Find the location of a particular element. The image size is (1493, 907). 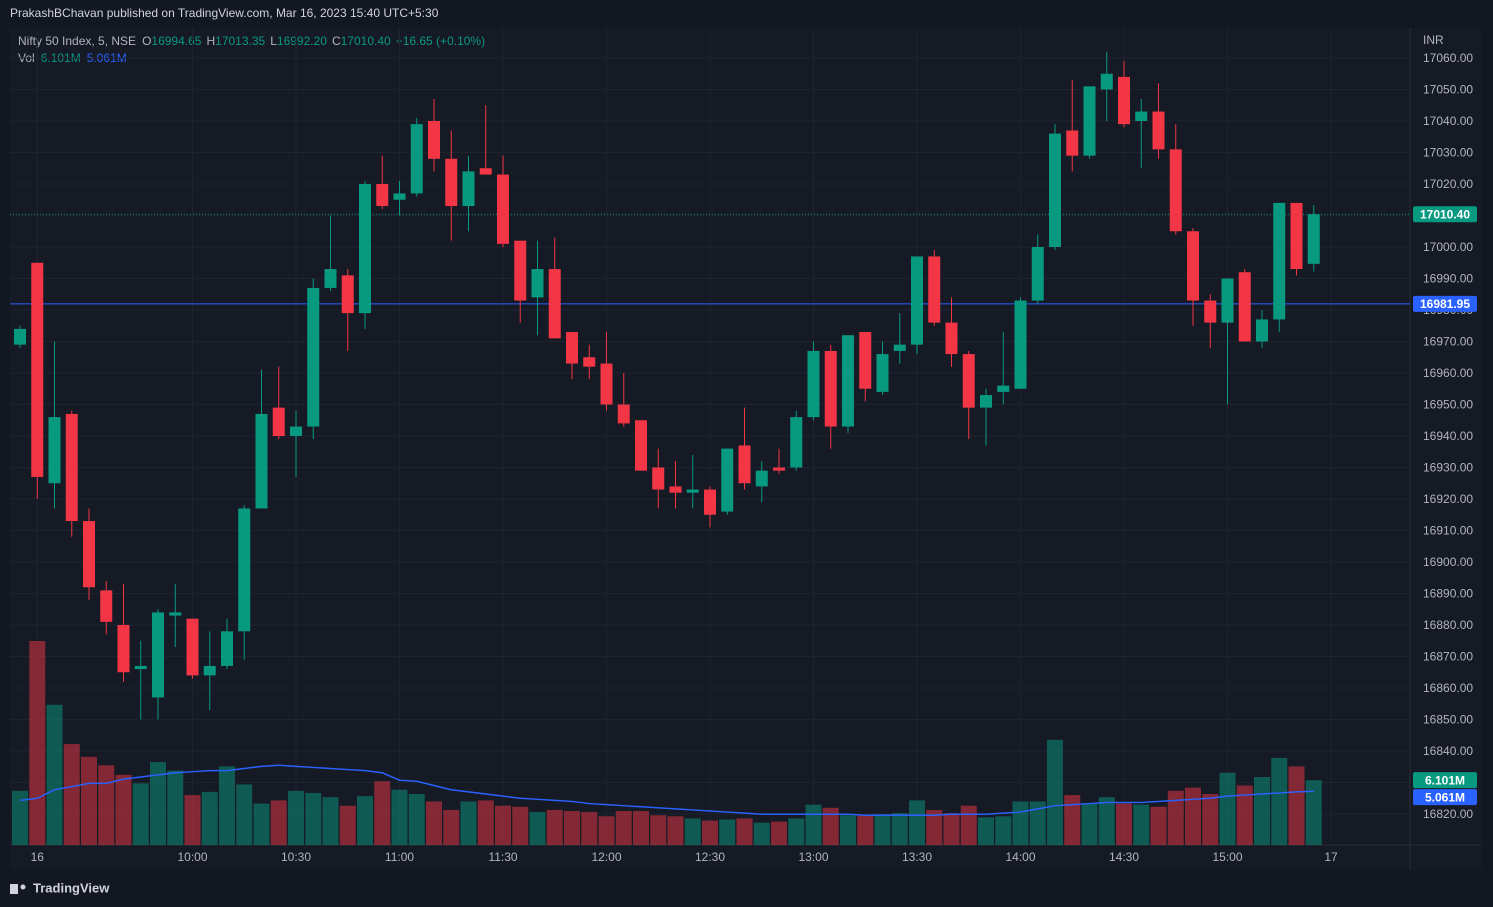

h-label: H is located at coordinates (210, 41).